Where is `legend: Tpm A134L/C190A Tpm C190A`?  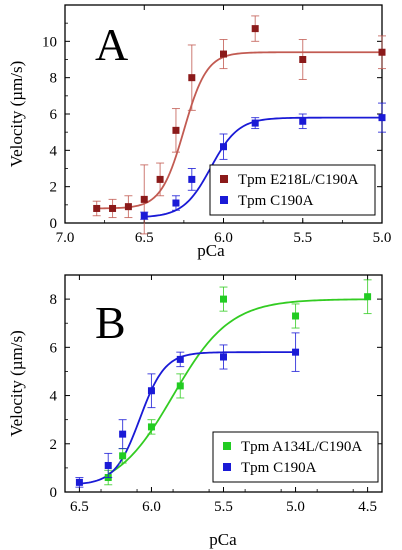 legend: Tpm A134L/C190A Tpm C190A is located at coordinates (295, 457).